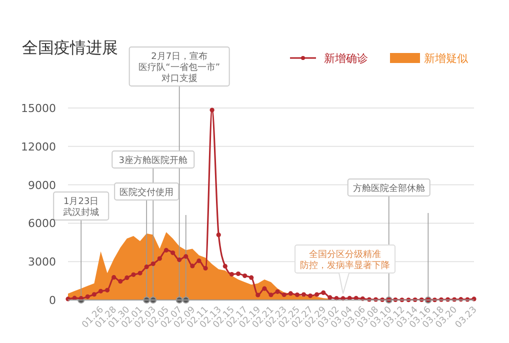  What do you see at coordinates (345, 260) in the screenshot?
I see `annotation: 全国分区分级精准防控，发病率显著下降` at bounding box center [345, 260].